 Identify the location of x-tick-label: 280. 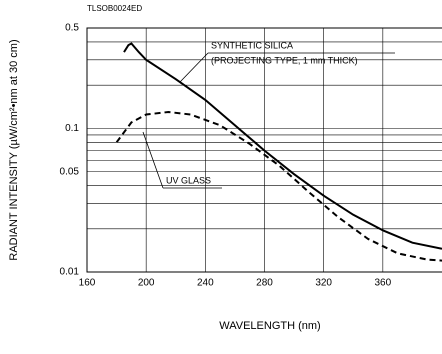
(264, 283).